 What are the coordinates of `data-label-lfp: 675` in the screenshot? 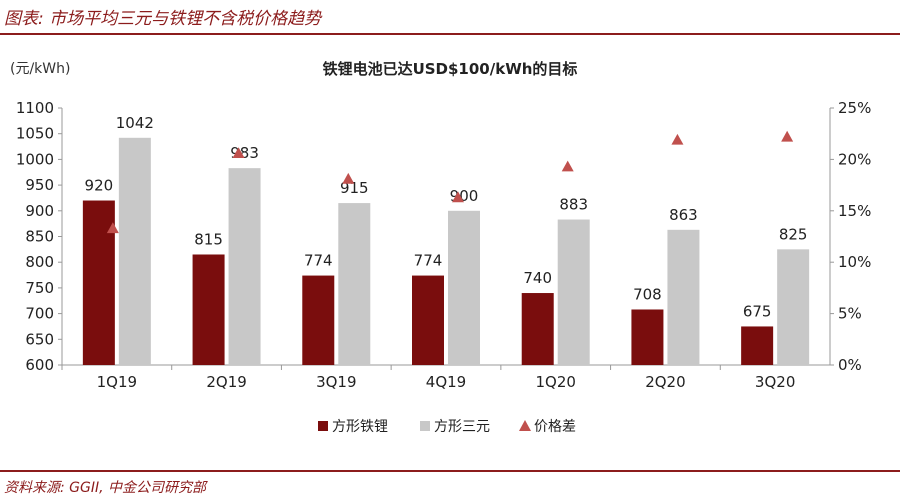 It's located at (757, 311).